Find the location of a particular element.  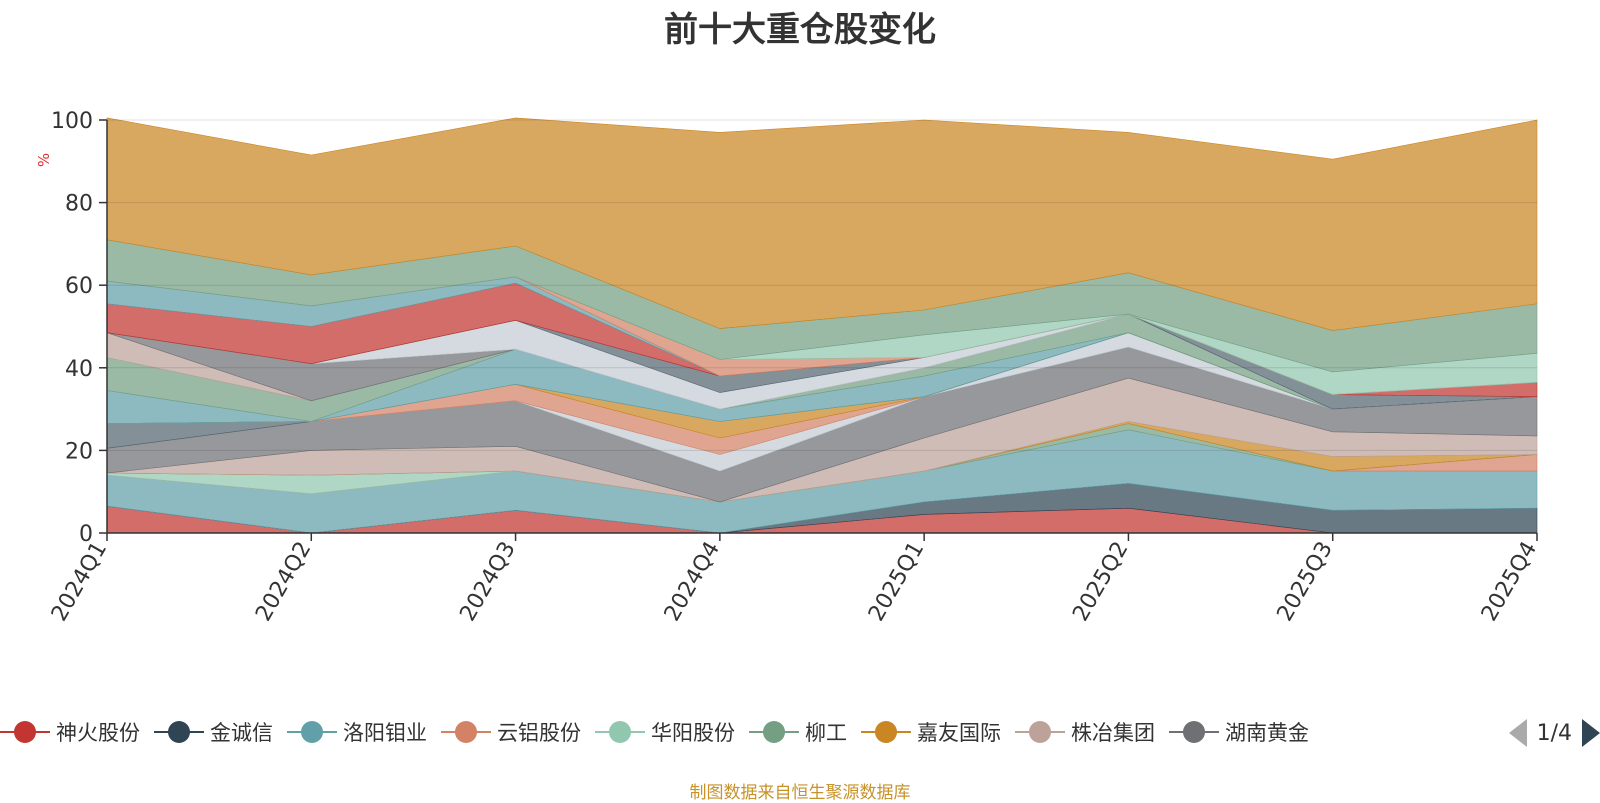

legend-item: 嘉友国际 is located at coordinates (931, 732).